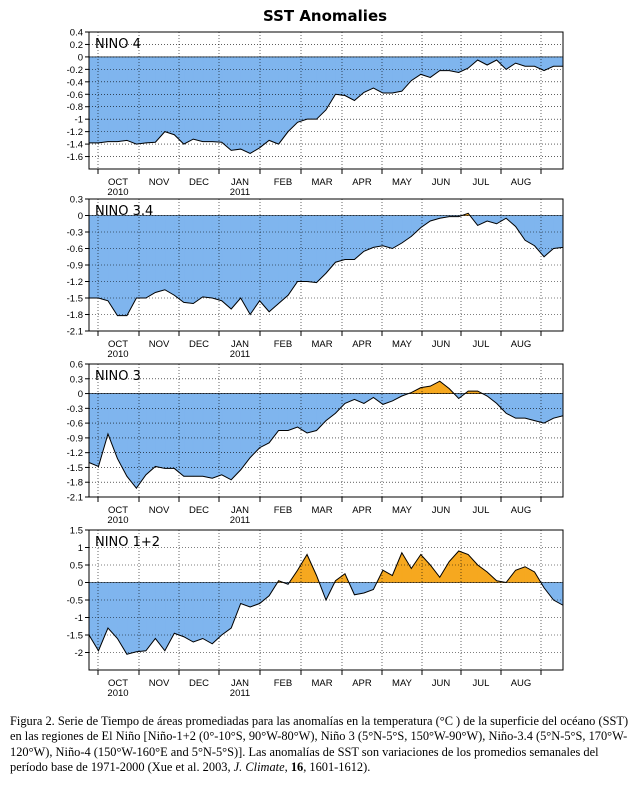  What do you see at coordinates (124, 211) in the screenshot?
I see `panel-label: NINO 3.4` at bounding box center [124, 211].